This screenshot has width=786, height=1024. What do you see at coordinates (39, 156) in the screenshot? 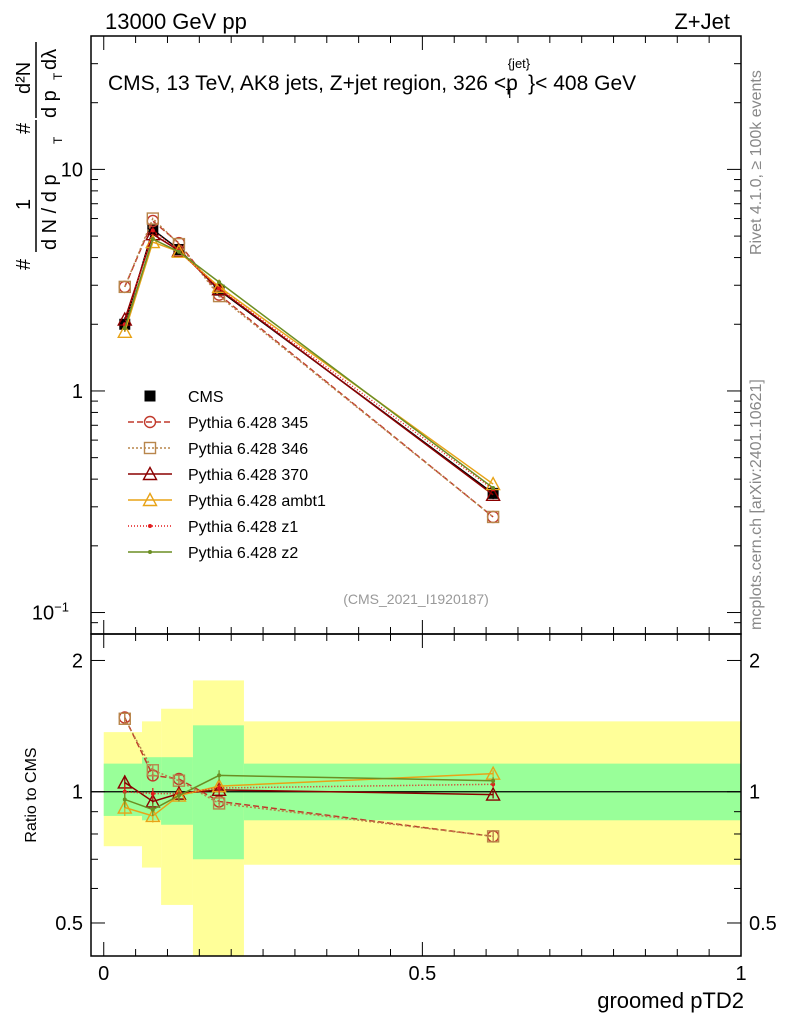
I see `main-y-label: # 1 d N / d p T # d²N d p T dλ` at bounding box center [39, 156].